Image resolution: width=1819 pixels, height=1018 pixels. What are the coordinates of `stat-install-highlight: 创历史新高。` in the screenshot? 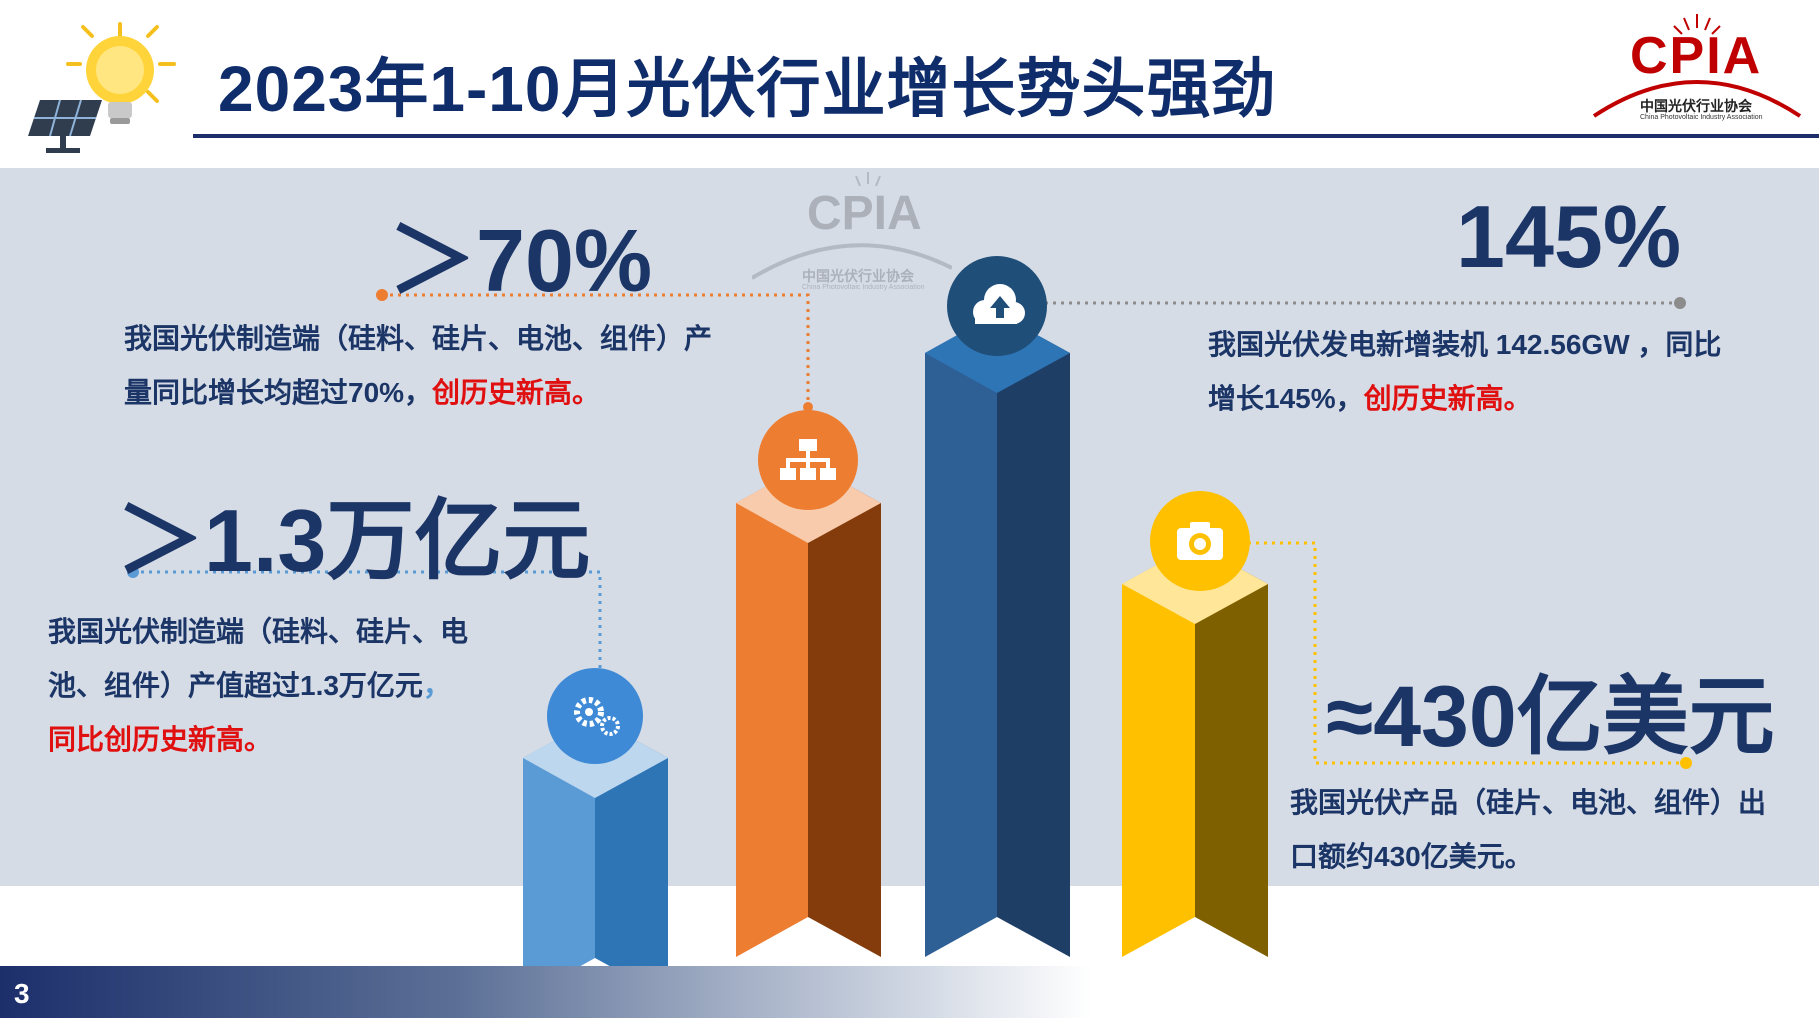 It's located at (1447, 398).